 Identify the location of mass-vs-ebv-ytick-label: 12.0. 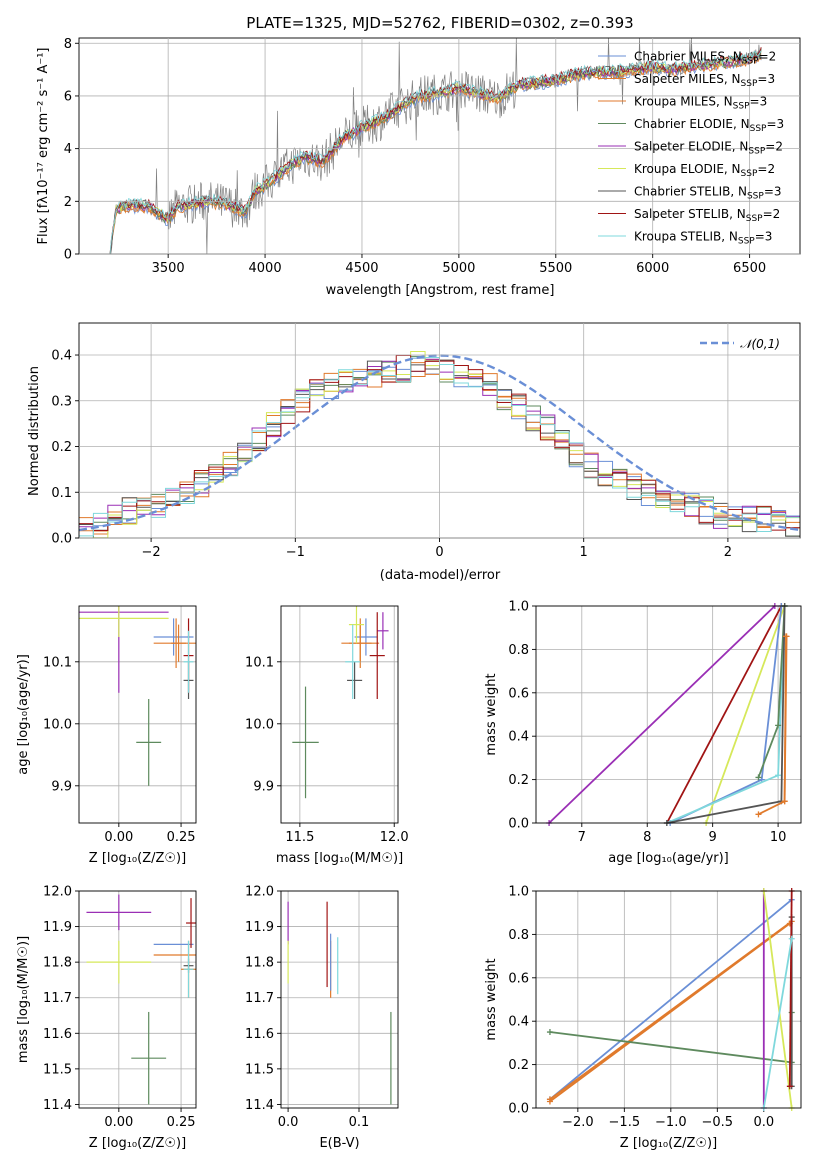
(259, 892).